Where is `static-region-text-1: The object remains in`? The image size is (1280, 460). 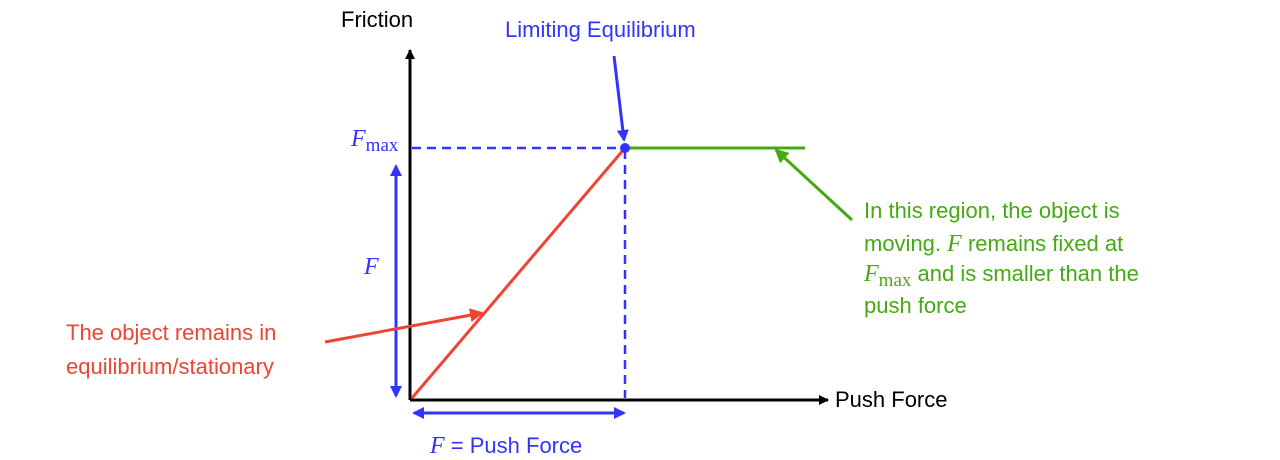
static-region-text-1: The object remains in is located at coordinates (171, 332).